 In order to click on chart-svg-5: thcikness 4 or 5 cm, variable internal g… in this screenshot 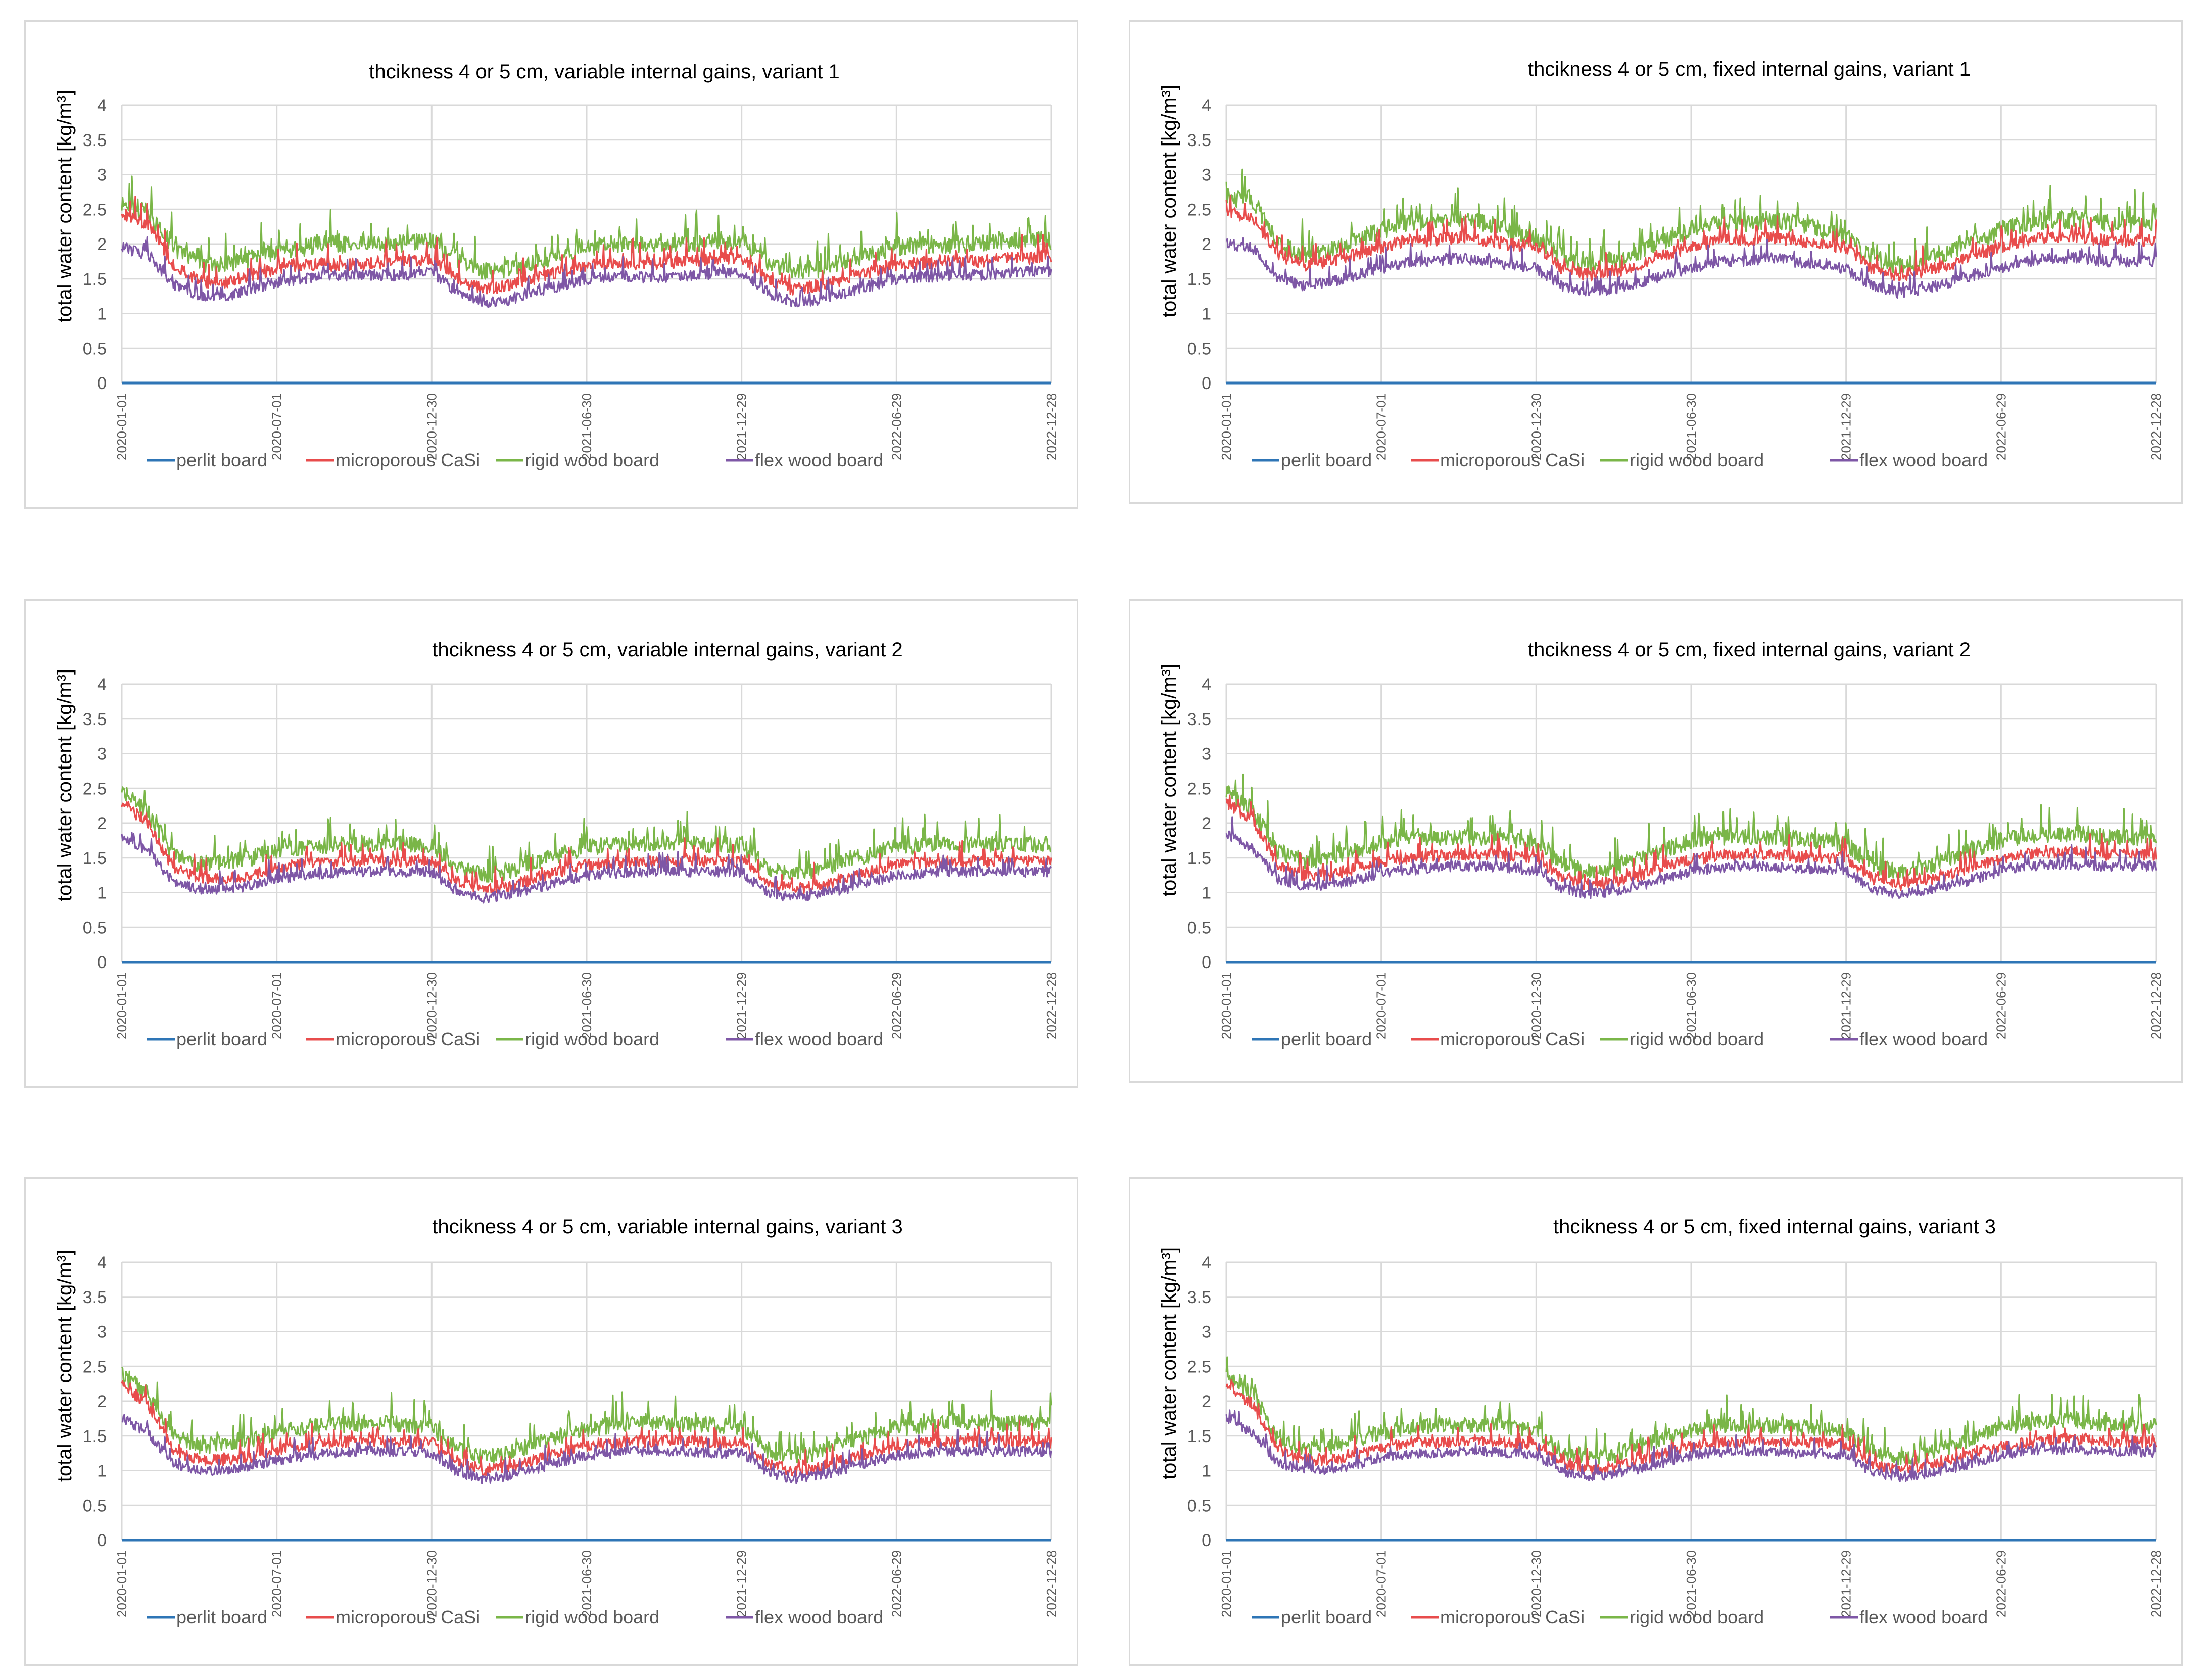, I will do `click(556, 1422)`.